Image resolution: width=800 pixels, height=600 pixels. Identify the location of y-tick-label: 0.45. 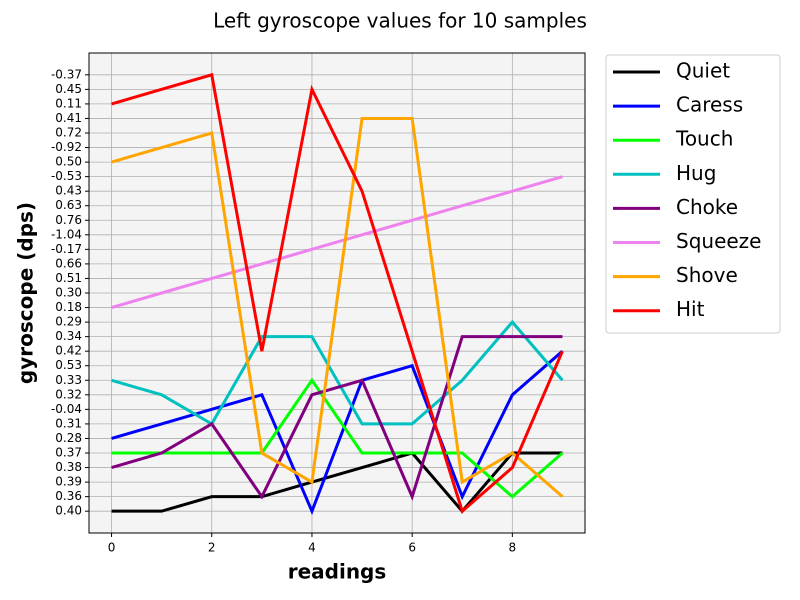
(68, 89).